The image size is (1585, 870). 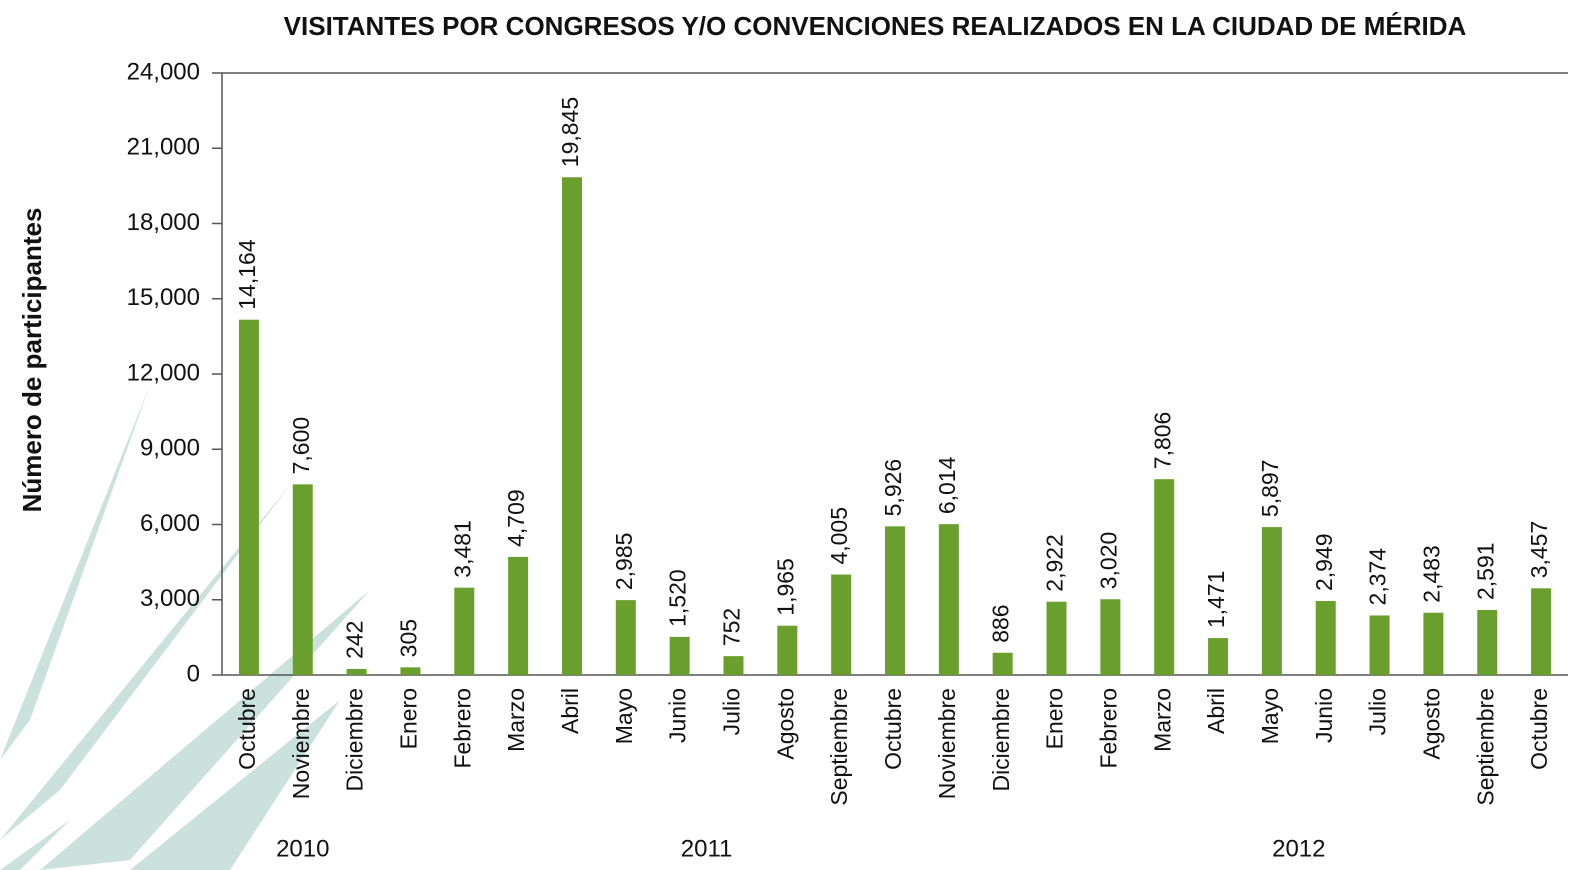 What do you see at coordinates (170, 523) in the screenshot?
I see `y-tick-label: 6,000` at bounding box center [170, 523].